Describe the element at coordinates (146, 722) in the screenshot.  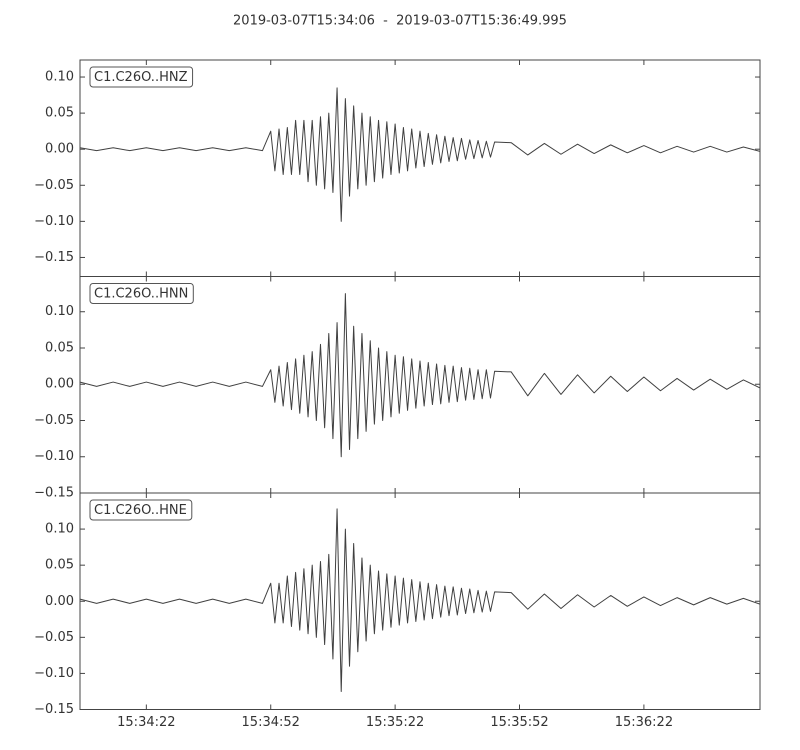
I see `x-tick-label: 15:34:22` at that location.